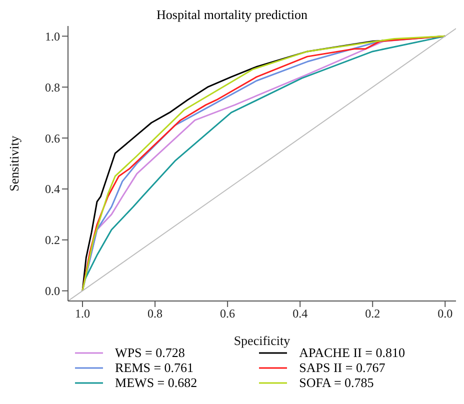 This screenshot has height=404, width=464. What do you see at coordinates (228, 313) in the screenshot?
I see `x-tick-label: 0.6` at bounding box center [228, 313].